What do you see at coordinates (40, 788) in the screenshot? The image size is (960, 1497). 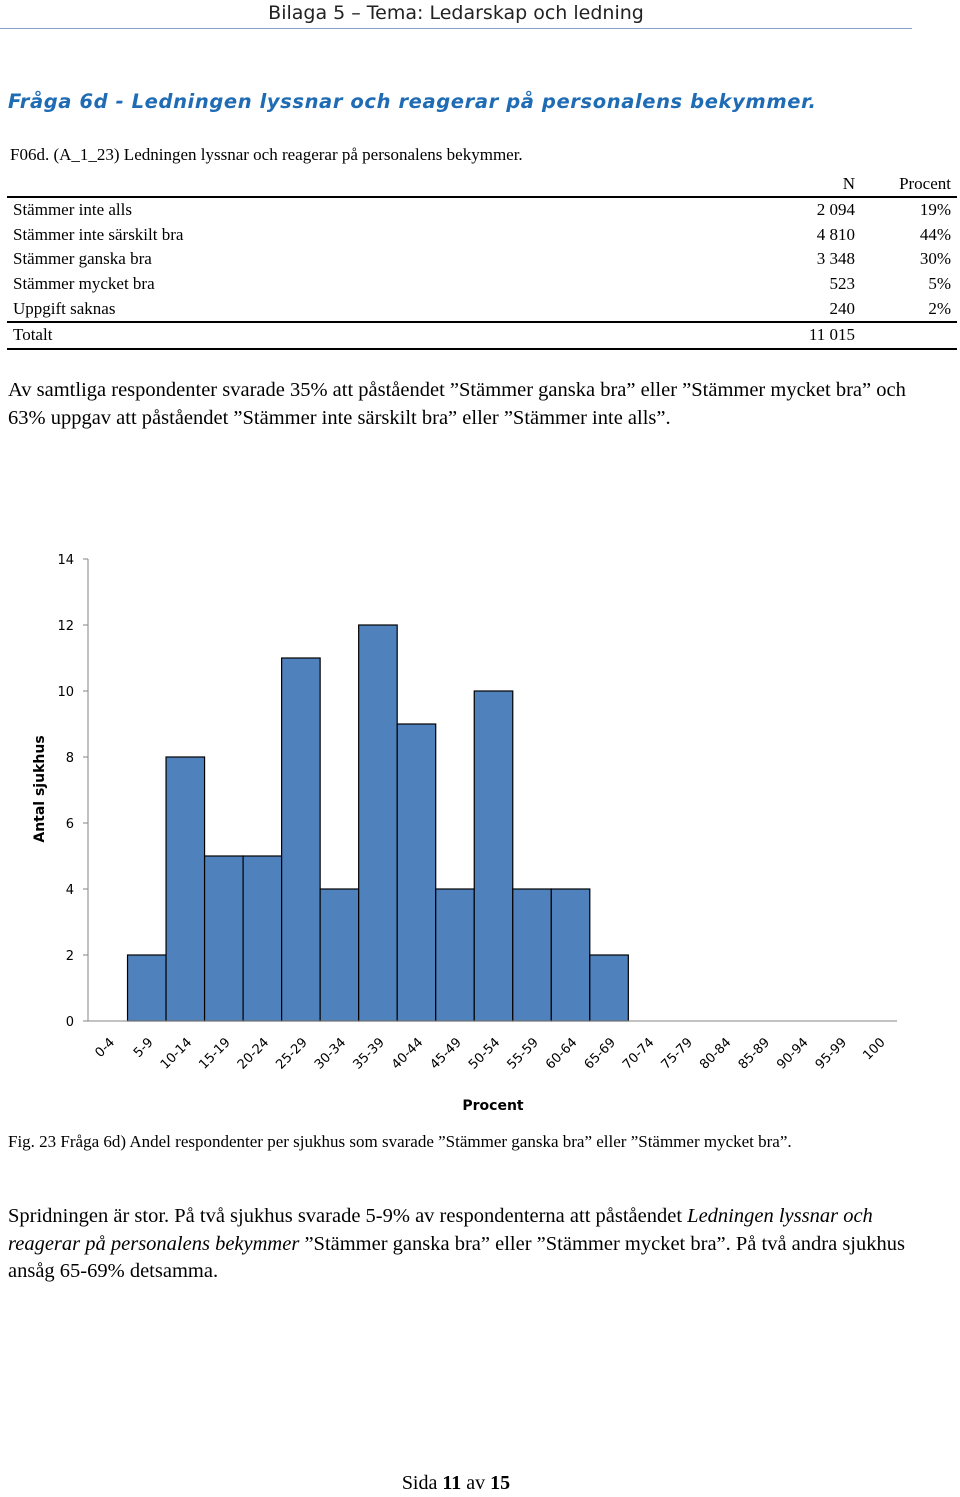 I see `y-axis-label: Antal sjukhus` at bounding box center [40, 788].